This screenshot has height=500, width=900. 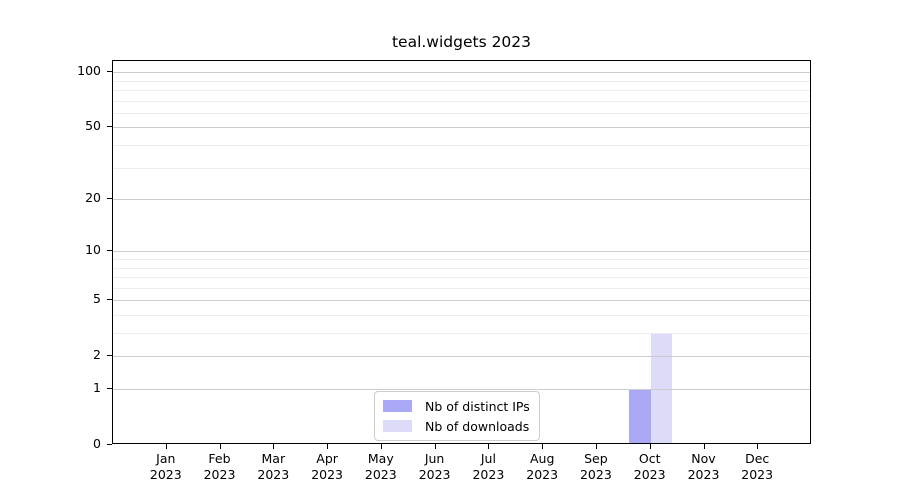 What do you see at coordinates (327, 466) in the screenshot?
I see `x-tick-label: Apr 2023` at bounding box center [327, 466].